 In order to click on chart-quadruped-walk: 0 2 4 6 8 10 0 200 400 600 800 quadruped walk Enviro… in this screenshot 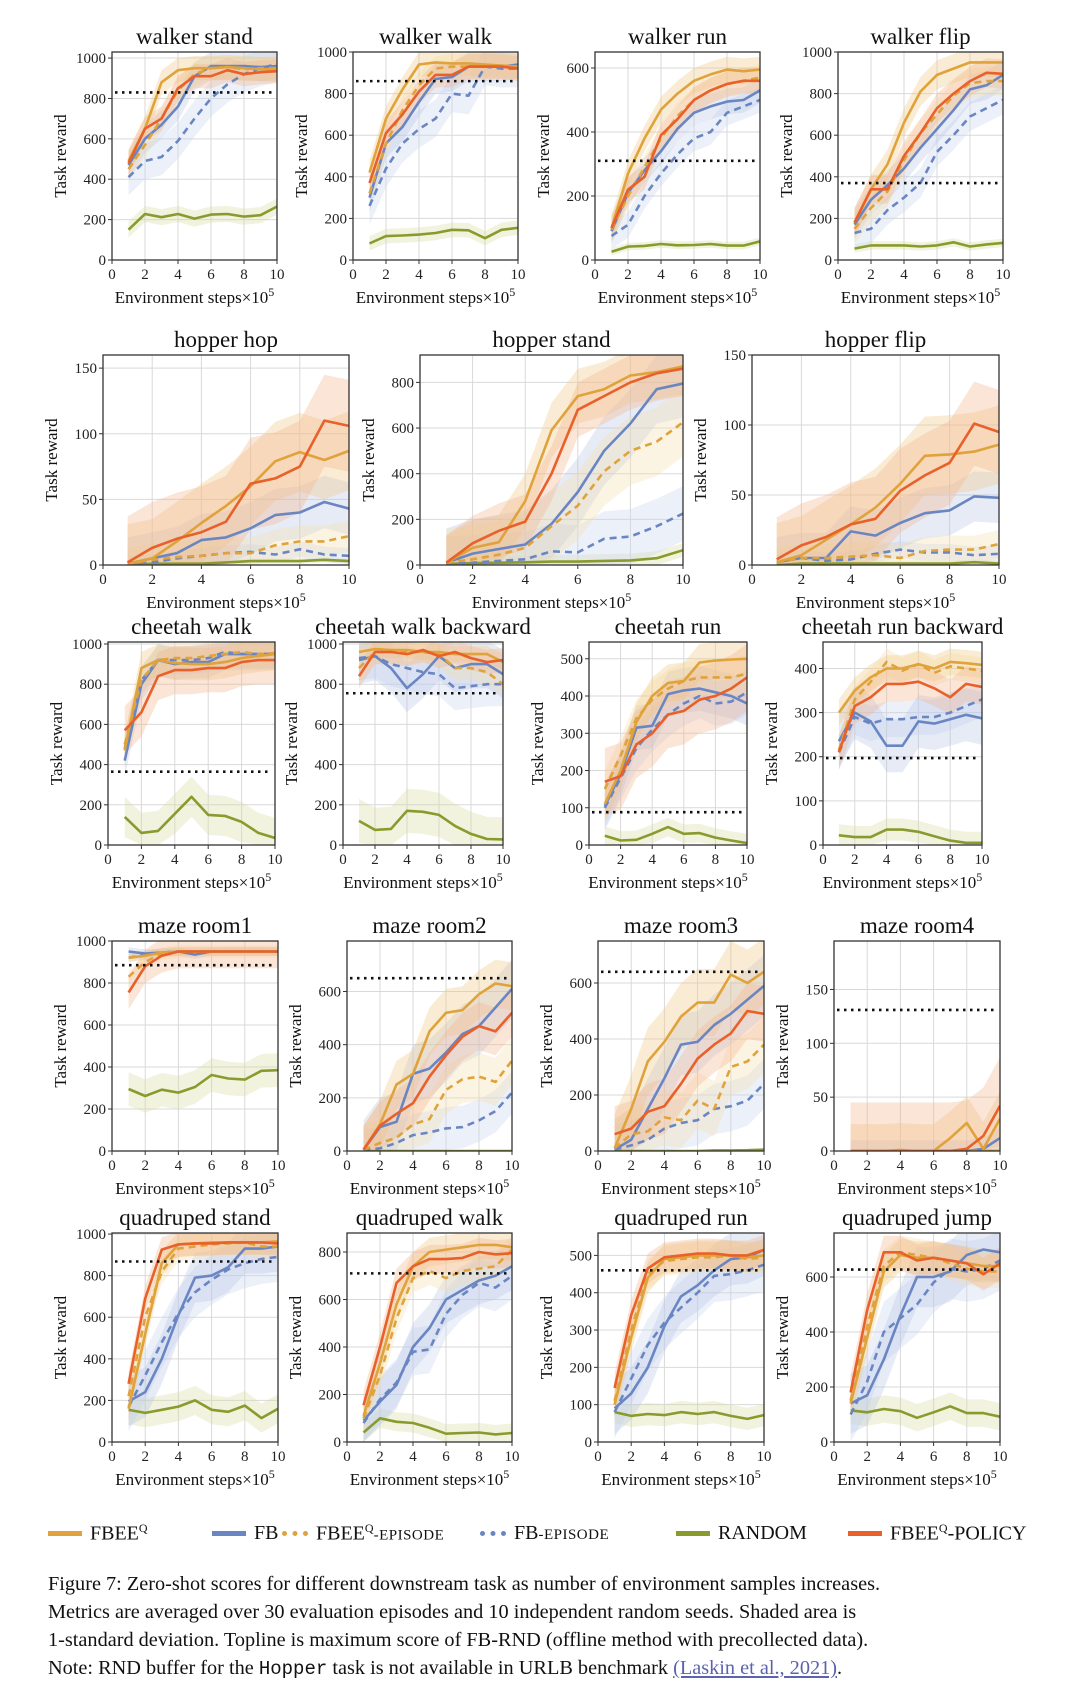, I will do `click(403, 1347)`.